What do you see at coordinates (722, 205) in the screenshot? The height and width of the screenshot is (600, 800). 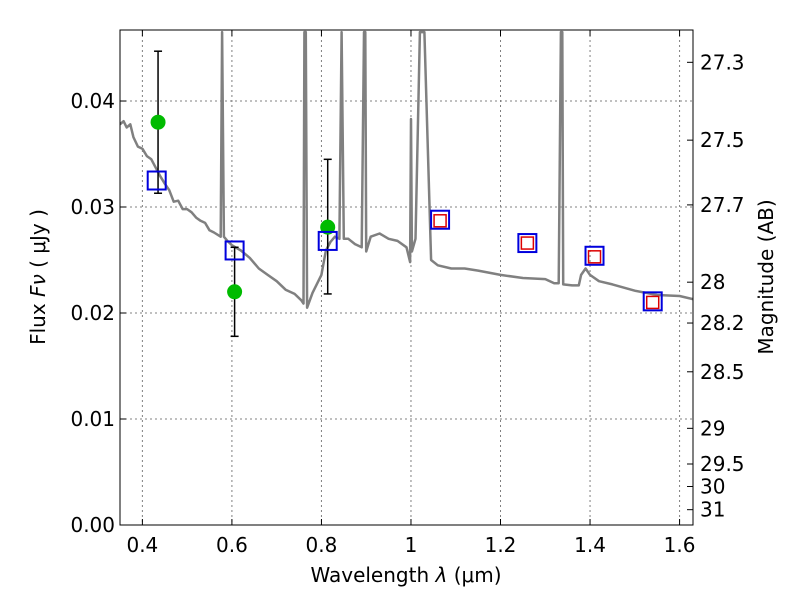 I see `y2-tick-label: 27.7` at bounding box center [722, 205].